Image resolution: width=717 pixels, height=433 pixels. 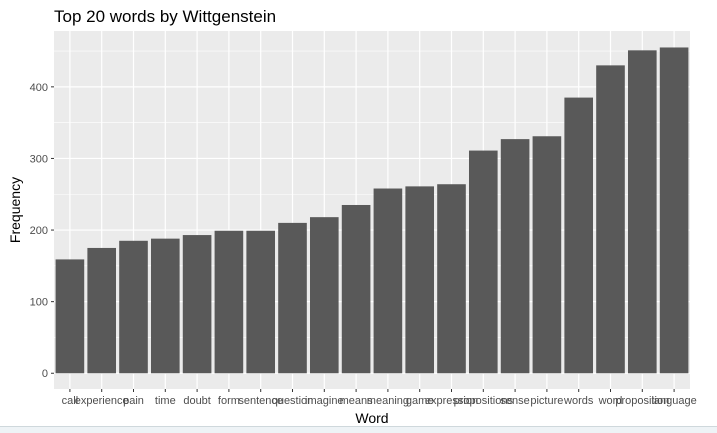 What do you see at coordinates (420, 401) in the screenshot?
I see `x-tick-label-game: game` at bounding box center [420, 401].